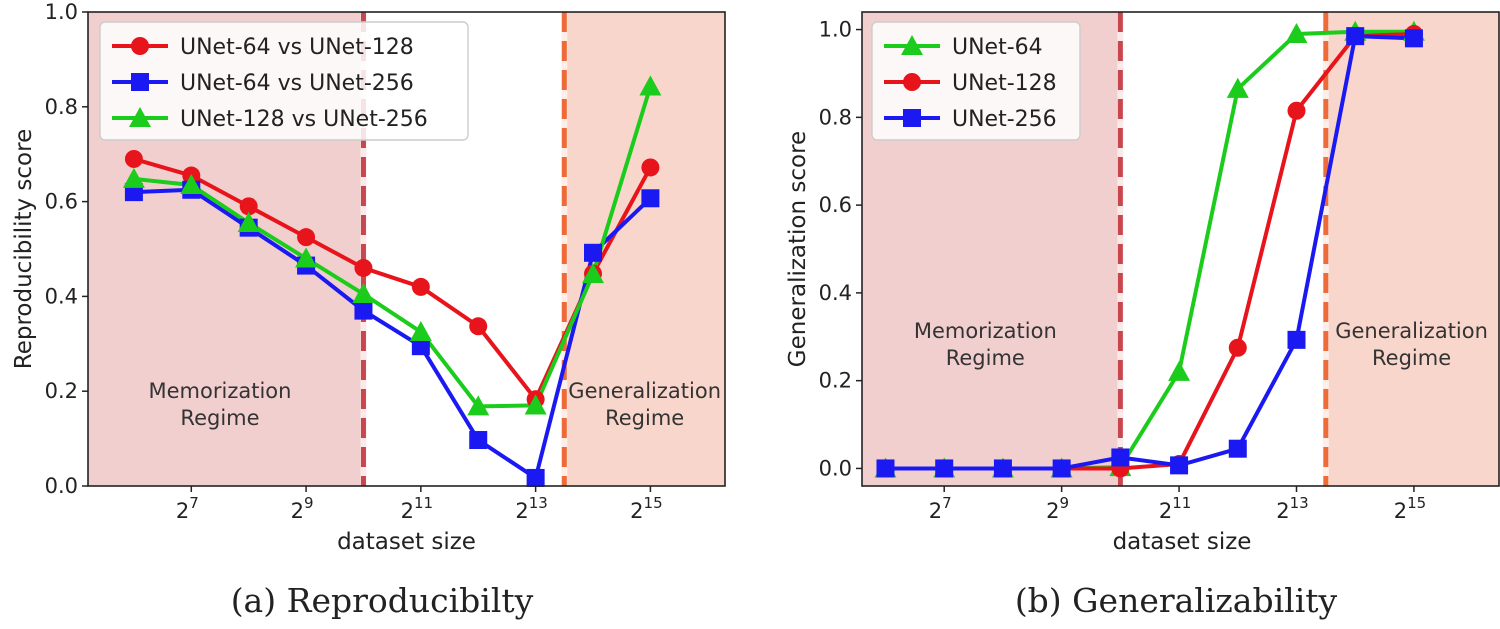 Image resolution: width=1500 pixels, height=629 pixels. What do you see at coordinates (297, 47) in the screenshot?
I see `legend-label: UNet-64 vs UNet-128` at bounding box center [297, 47].